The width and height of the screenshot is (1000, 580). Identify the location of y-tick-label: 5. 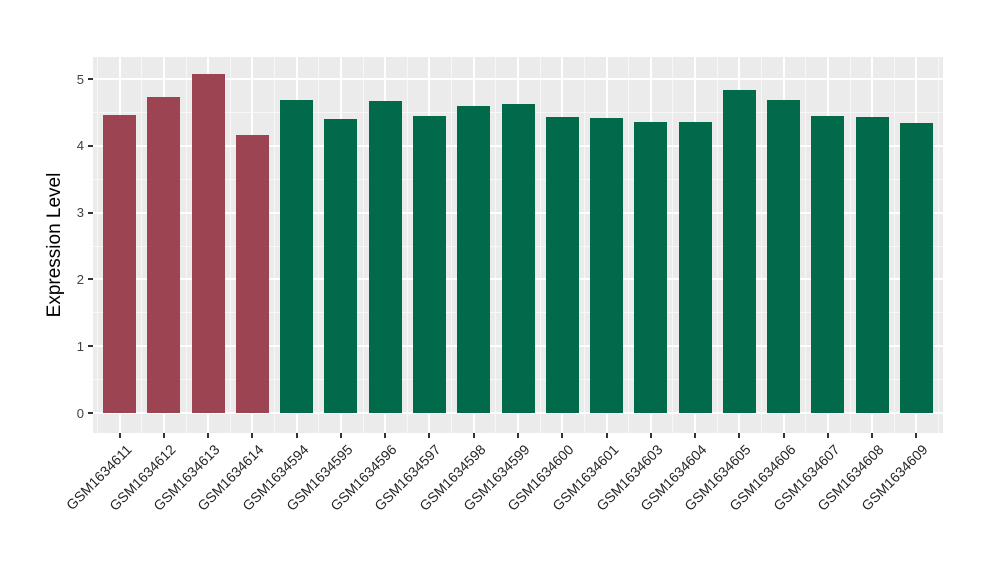
(80, 79).